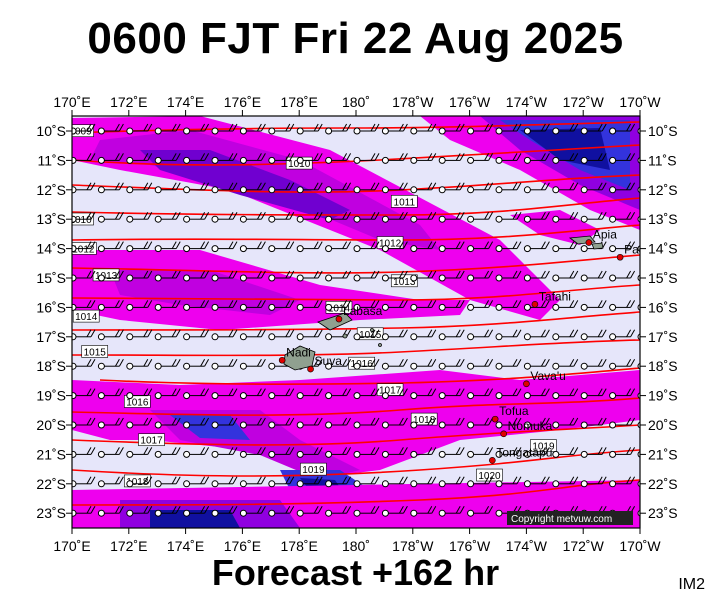 The width and height of the screenshot is (711, 600). What do you see at coordinates (355, 38) in the screenshot?
I see `map-title: 0600 FJT Fri 22 Aug 2025` at bounding box center [355, 38].